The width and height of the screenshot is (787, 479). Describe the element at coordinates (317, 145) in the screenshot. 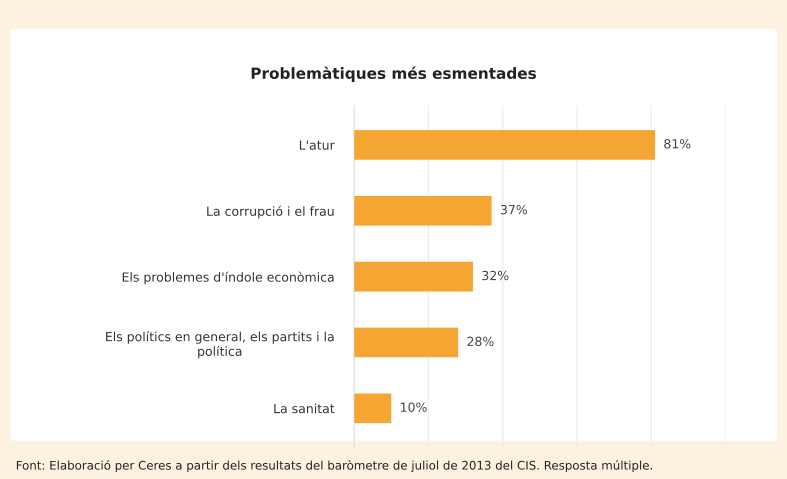

I see `y-tick-label: L'atur` at that location.